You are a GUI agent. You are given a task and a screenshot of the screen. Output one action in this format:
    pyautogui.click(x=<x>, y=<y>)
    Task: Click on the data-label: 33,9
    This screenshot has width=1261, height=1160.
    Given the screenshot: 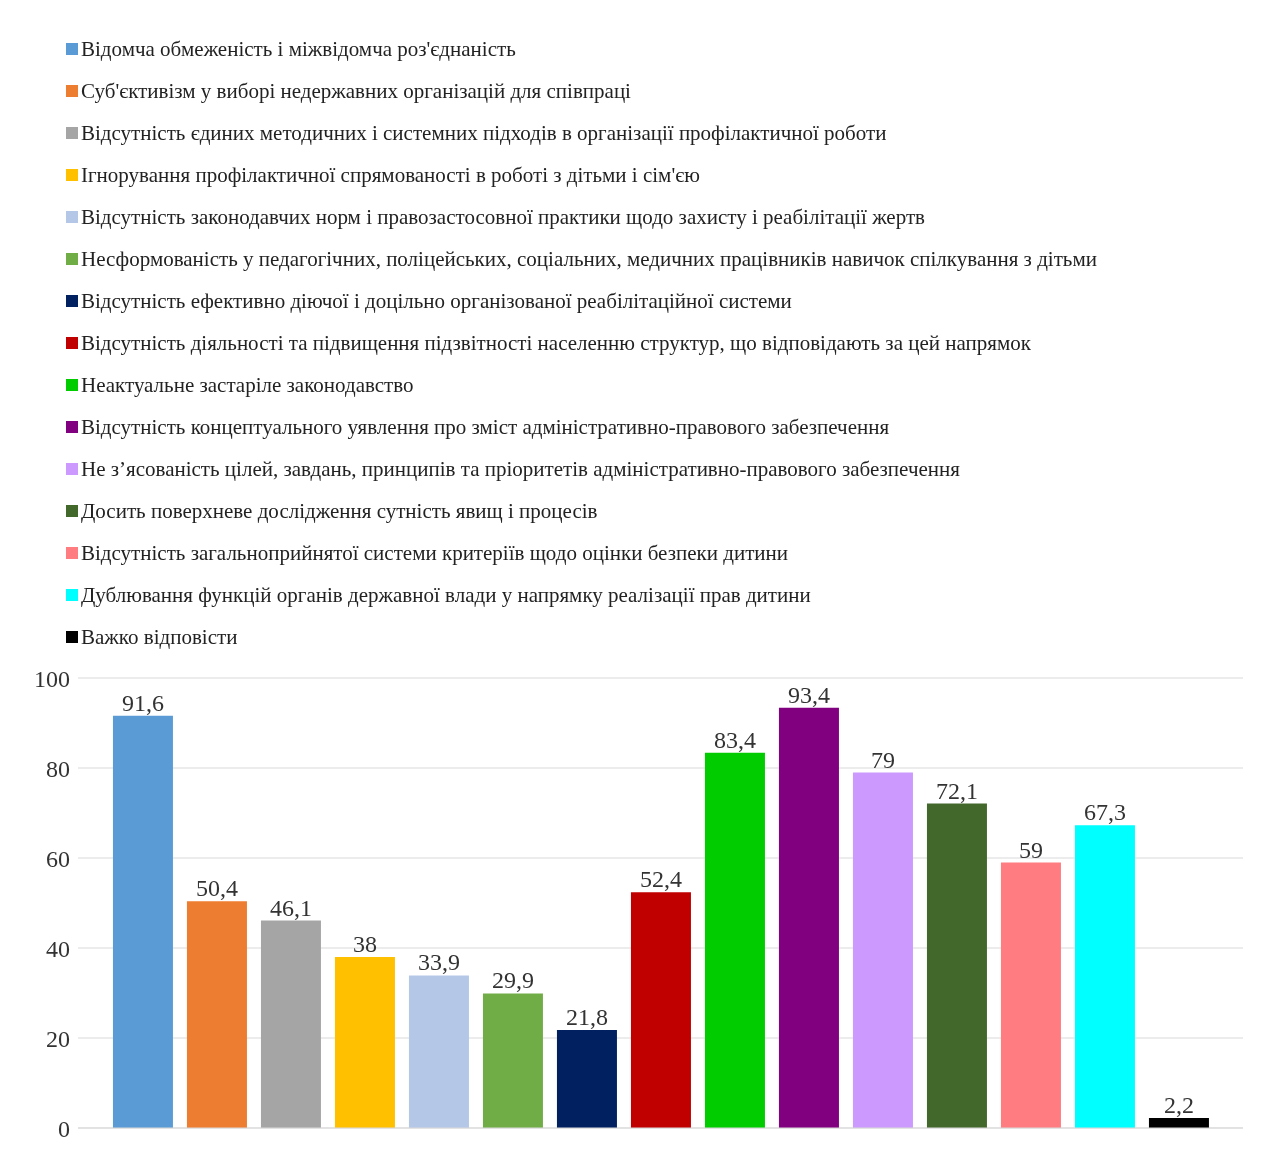 What is the action you would take?
    pyautogui.click(x=438, y=962)
    